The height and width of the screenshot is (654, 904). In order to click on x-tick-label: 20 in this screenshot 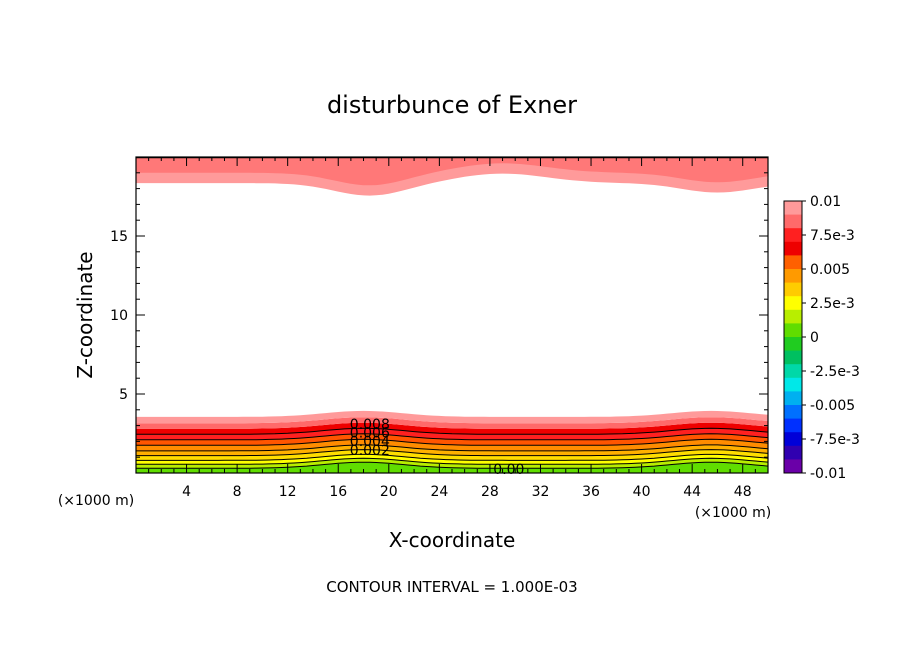, I will do `click(389, 492)`.